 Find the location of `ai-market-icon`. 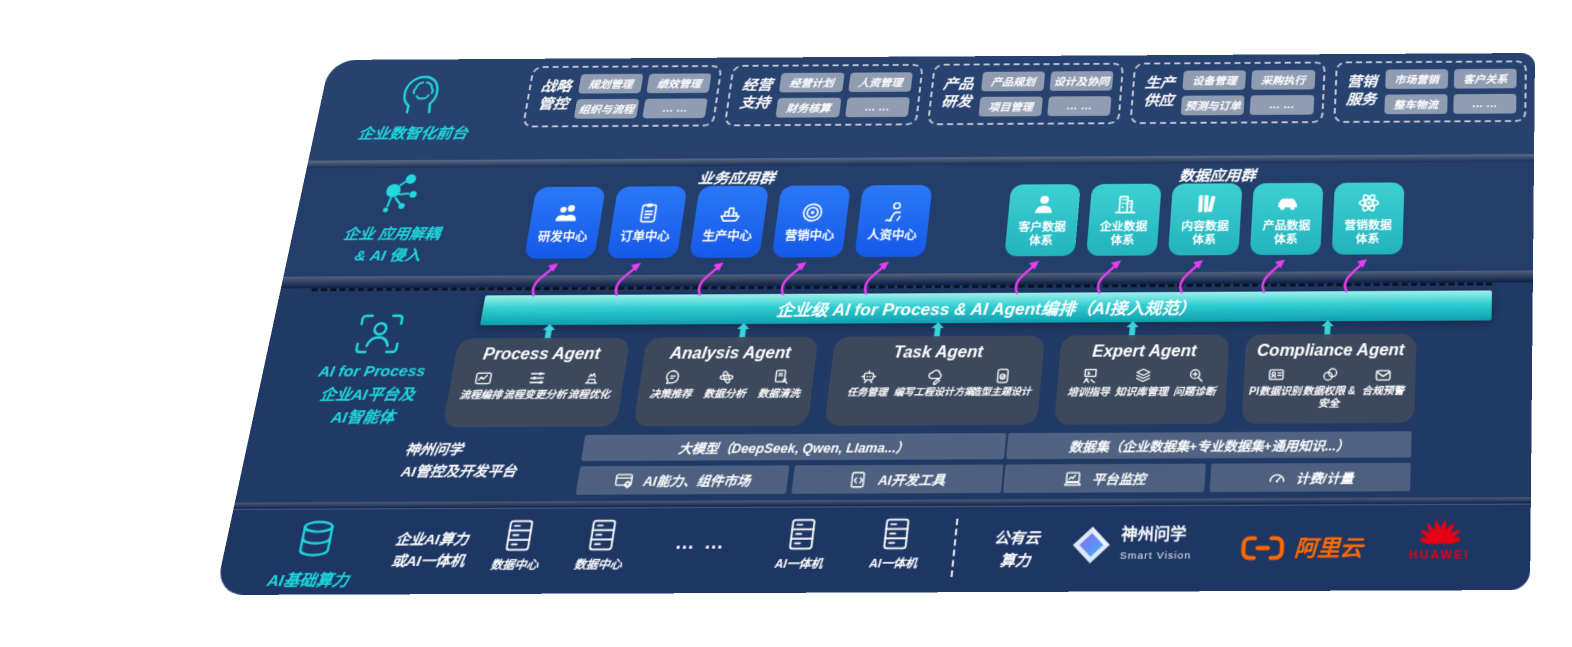

ai-market-icon is located at coordinates (624, 480).